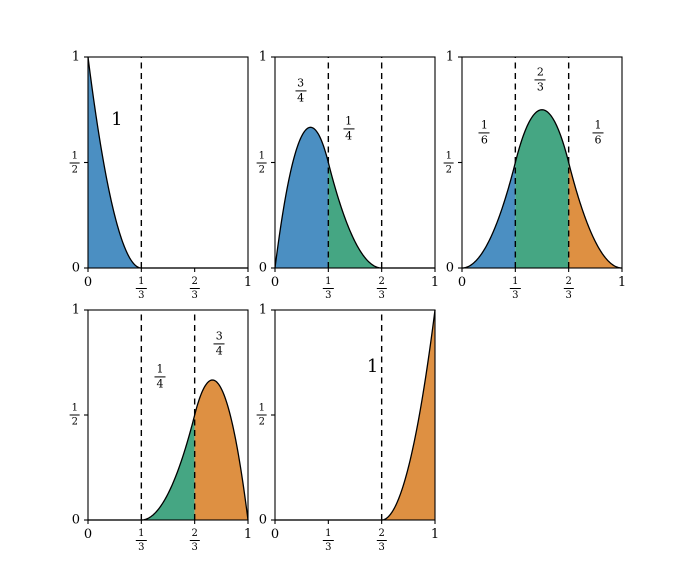 The image size is (692, 577). I want to click on fraction-denominator: 6, so click(598, 140).